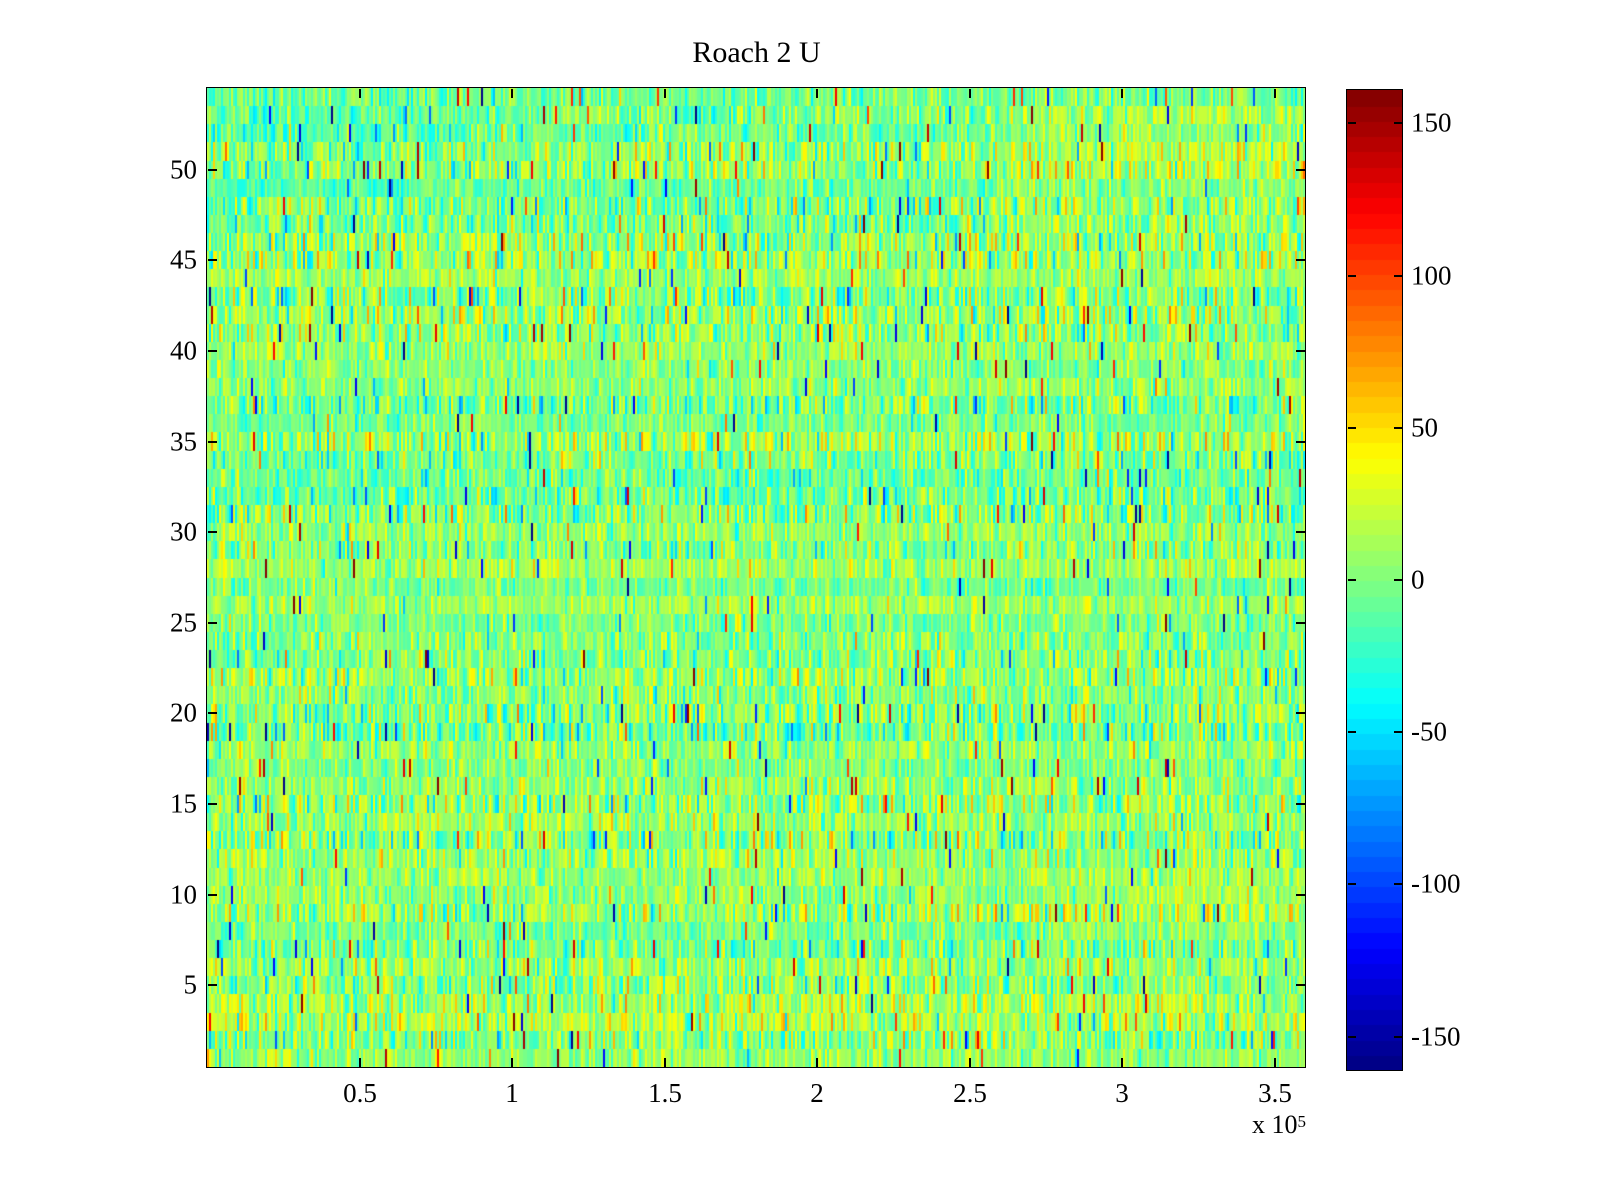 The height and width of the screenshot is (1200, 1600). Describe the element at coordinates (756, 52) in the screenshot. I see `plot-title: Roach 2 U` at that location.